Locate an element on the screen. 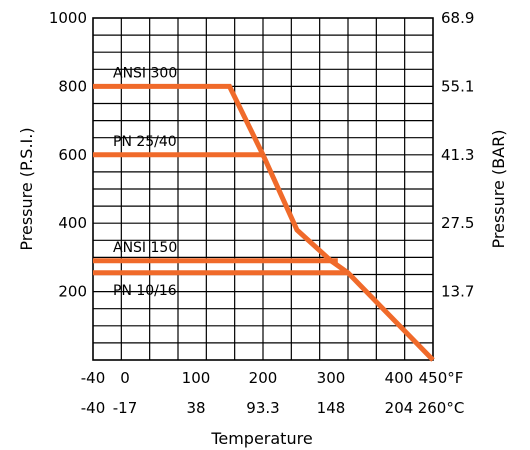  y-tick-label-right: 41.3 is located at coordinates (457, 155).